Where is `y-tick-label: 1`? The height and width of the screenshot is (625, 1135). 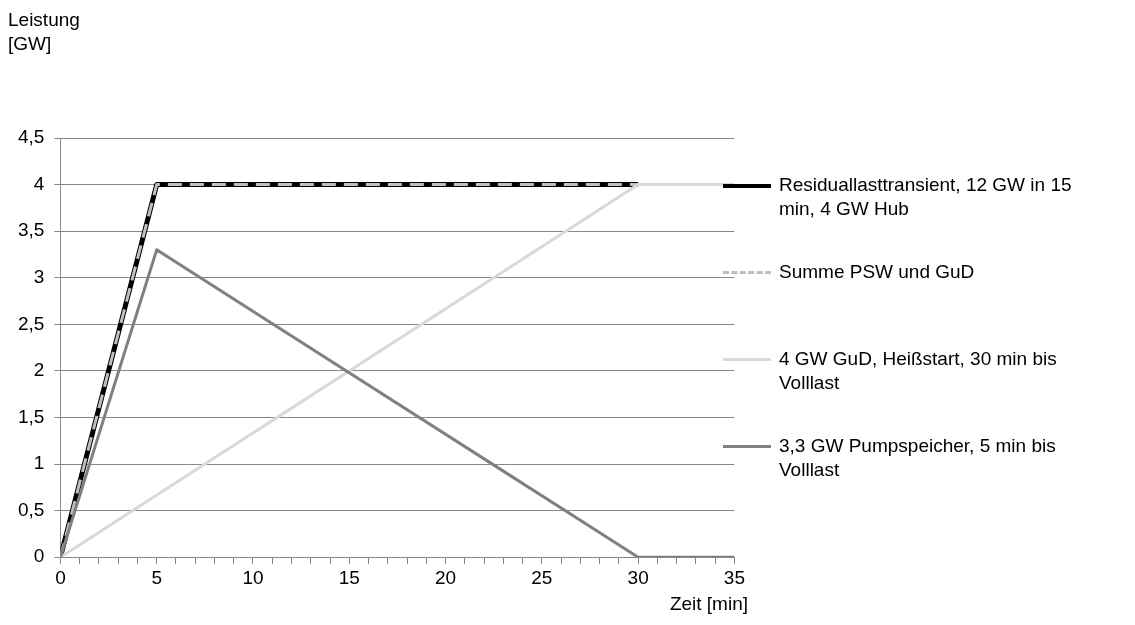 y-tick-label: 1 is located at coordinates (39, 463).